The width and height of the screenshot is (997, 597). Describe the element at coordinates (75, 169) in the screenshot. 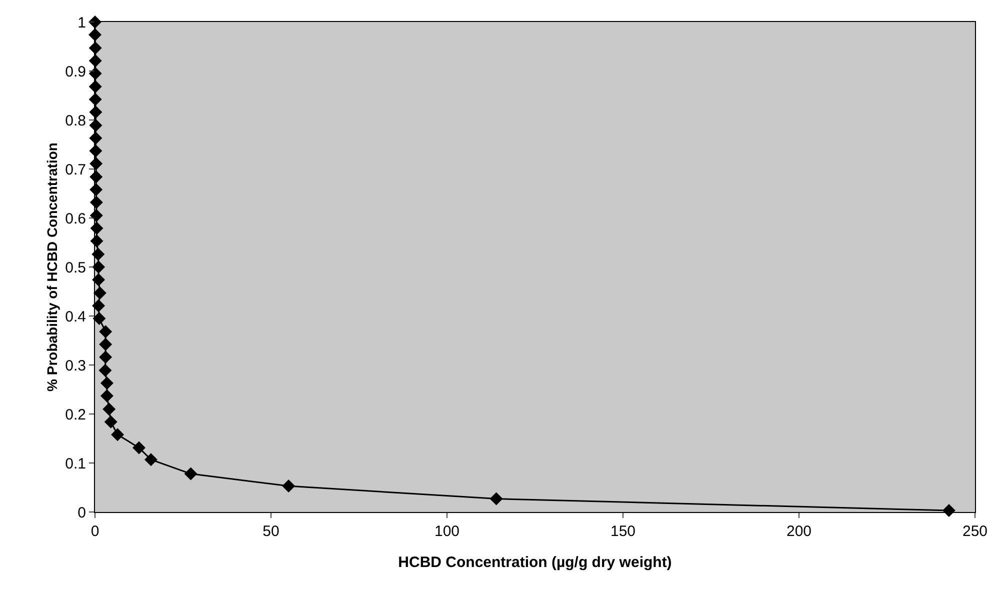

I see `y-tick-label: 0.7` at that location.